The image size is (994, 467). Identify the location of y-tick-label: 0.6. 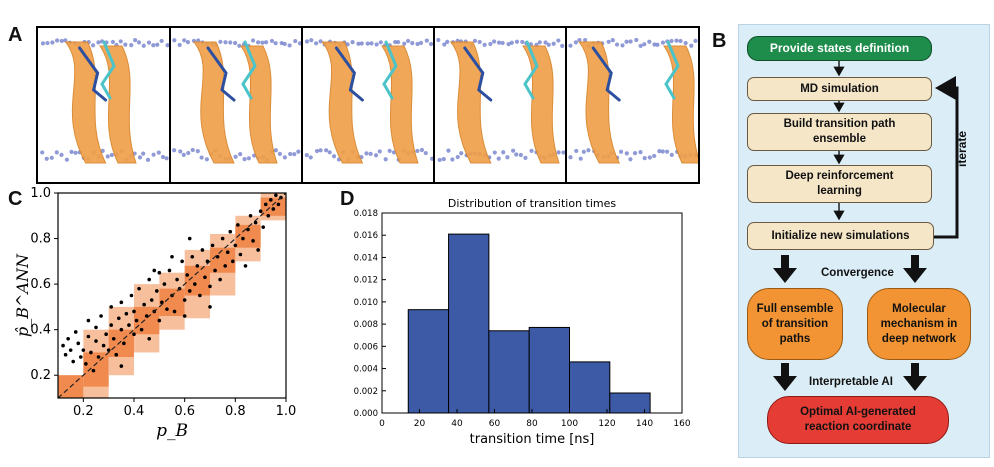
(40, 284).